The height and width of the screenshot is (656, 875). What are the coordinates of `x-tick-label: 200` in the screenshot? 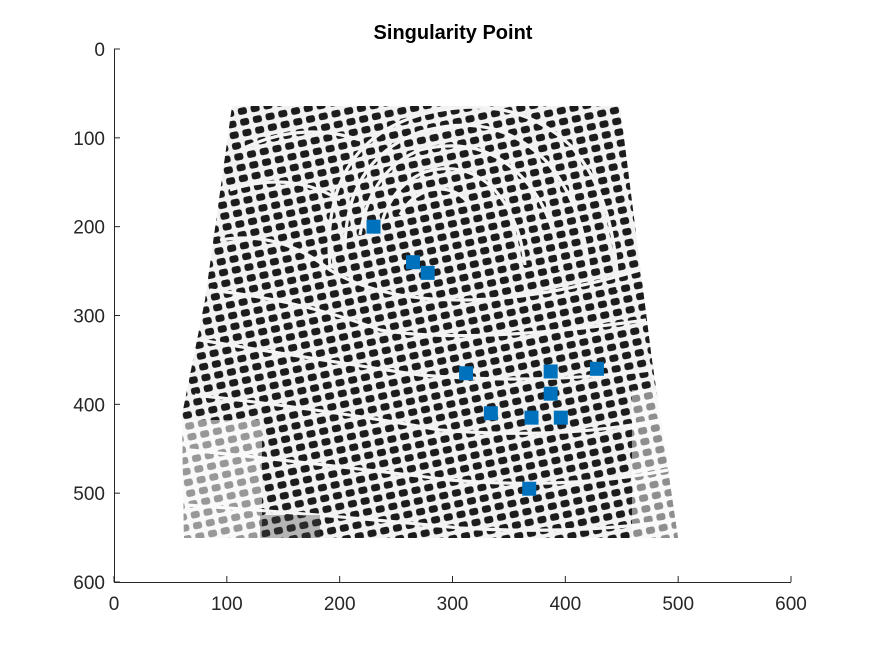 It's located at (340, 604).